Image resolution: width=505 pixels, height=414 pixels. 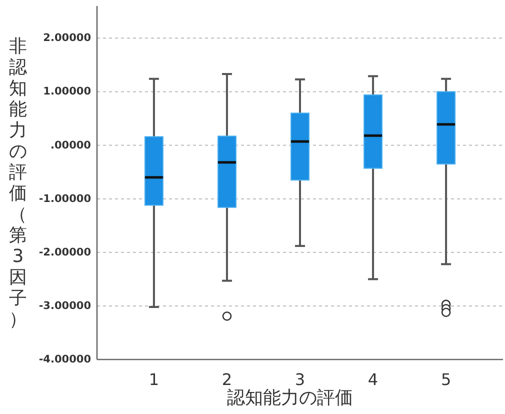 I want to click on y-tick-label: -4.00000, so click(x=64, y=360).